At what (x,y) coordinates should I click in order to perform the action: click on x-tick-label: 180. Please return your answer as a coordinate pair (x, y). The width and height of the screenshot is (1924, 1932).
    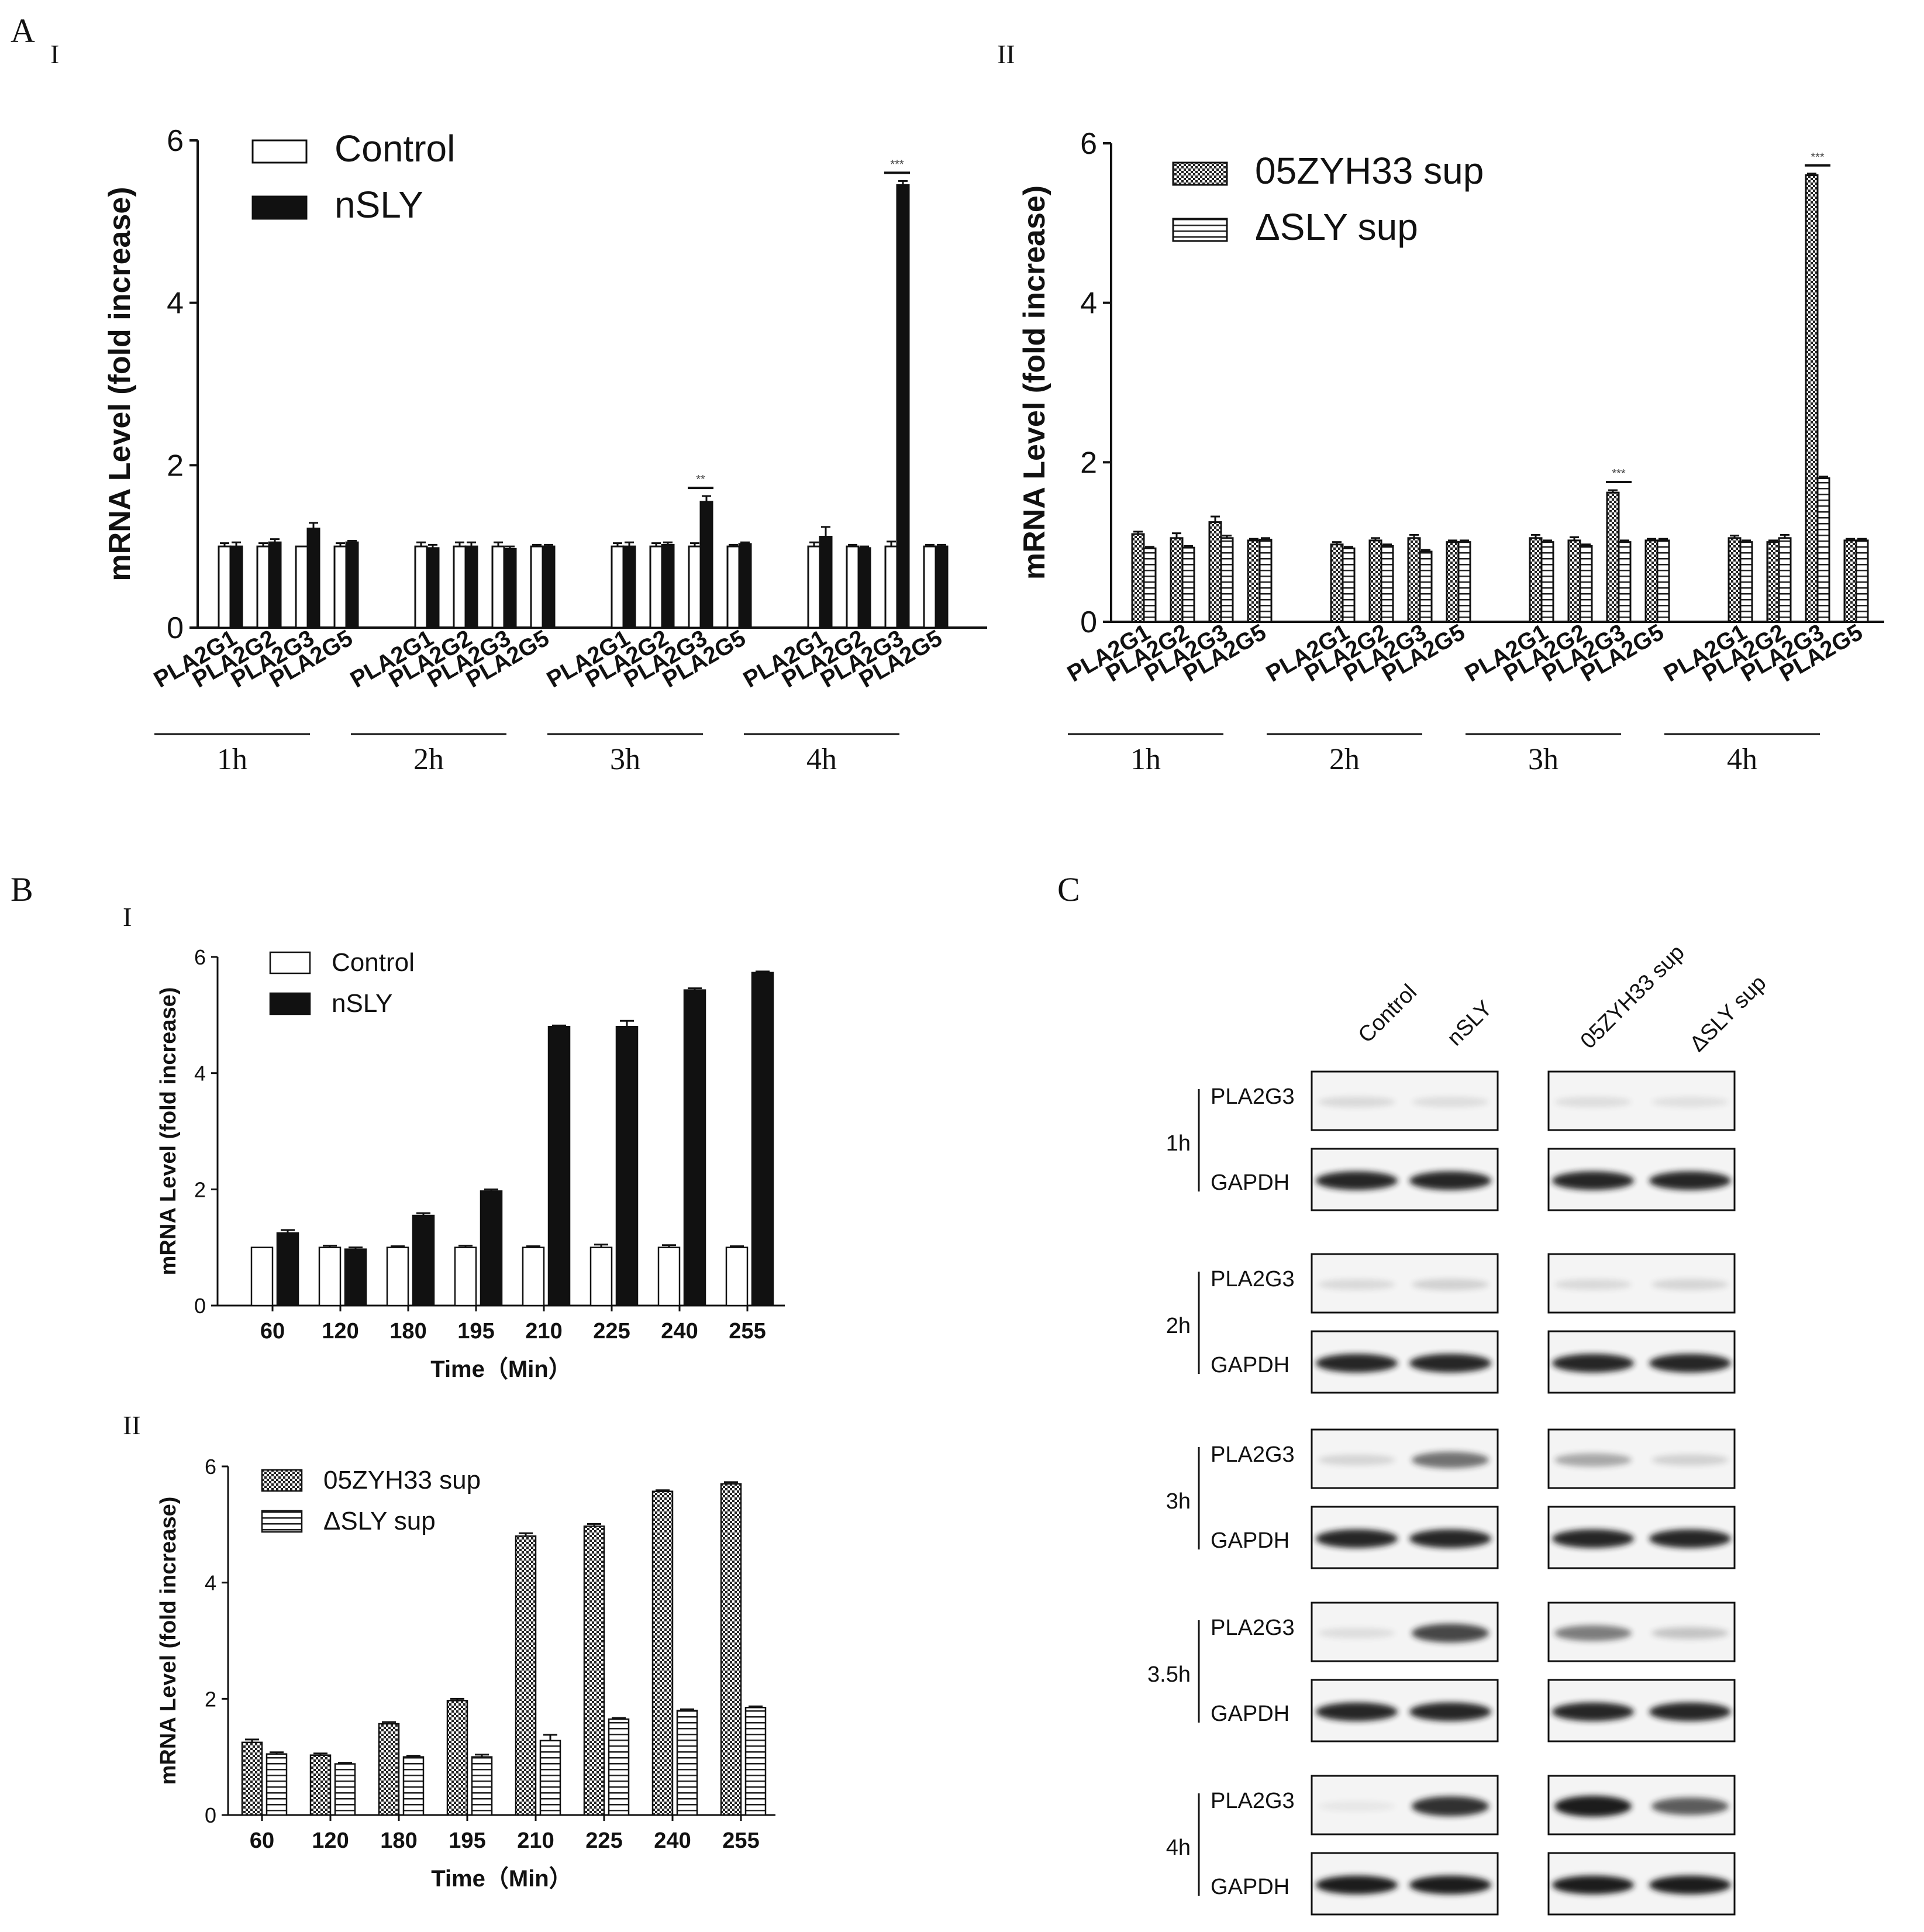
    Looking at the image, I should click on (398, 1840).